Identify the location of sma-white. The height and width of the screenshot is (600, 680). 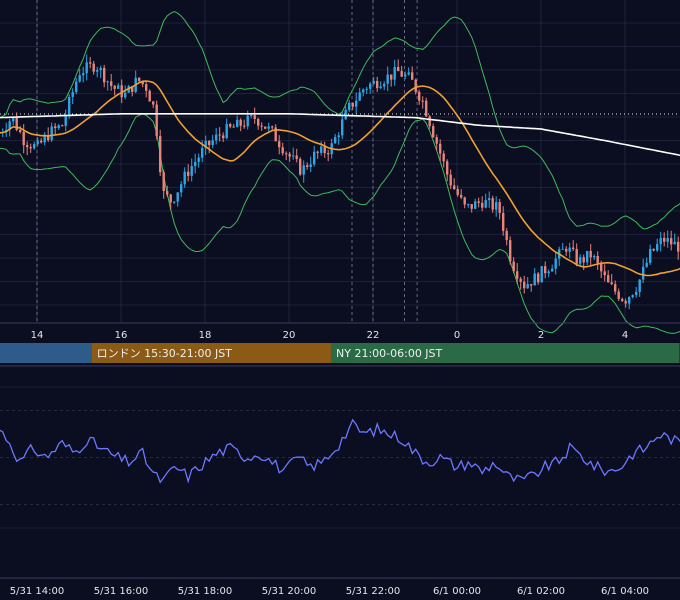
(340, 135).